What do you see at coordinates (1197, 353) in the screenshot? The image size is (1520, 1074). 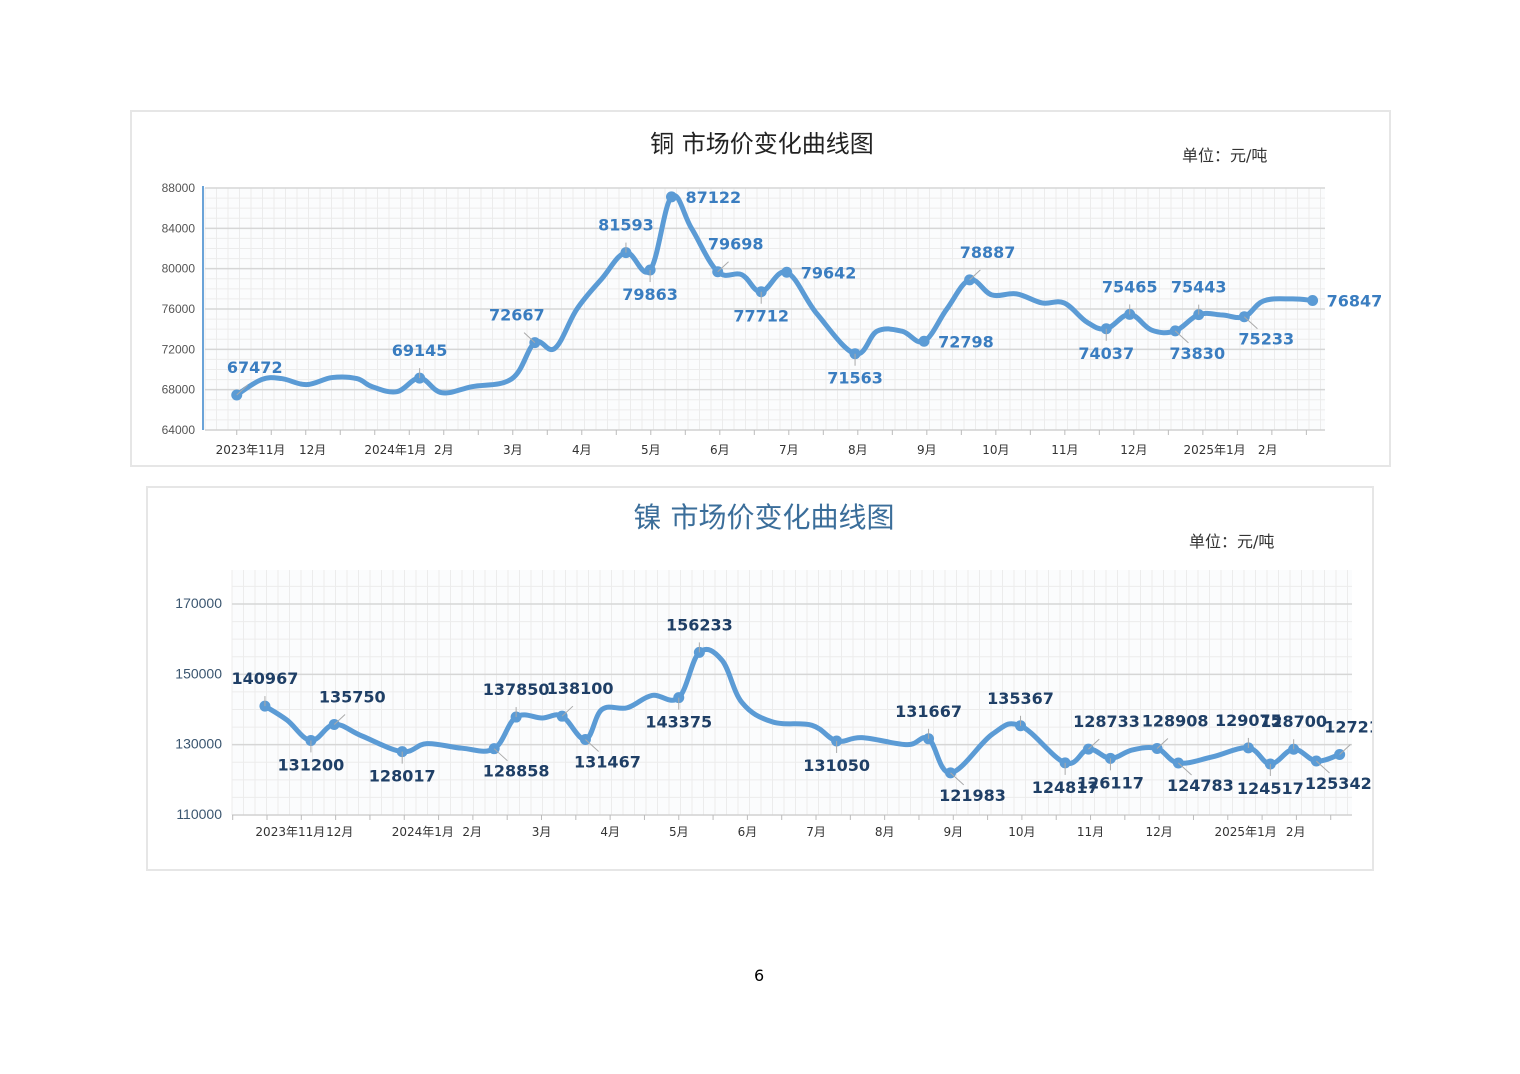 I see `data-label: 73830` at bounding box center [1197, 353].